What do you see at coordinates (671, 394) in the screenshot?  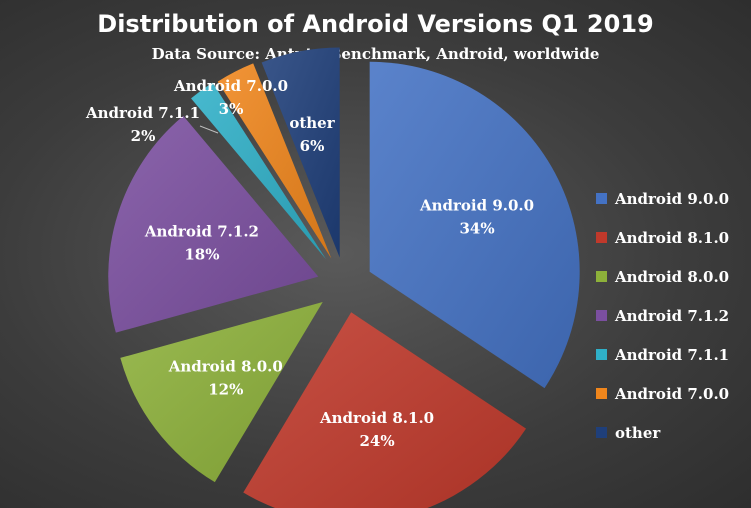 I see `legend-label-android-7-0-0: Android 7.0.0` at bounding box center [671, 394].